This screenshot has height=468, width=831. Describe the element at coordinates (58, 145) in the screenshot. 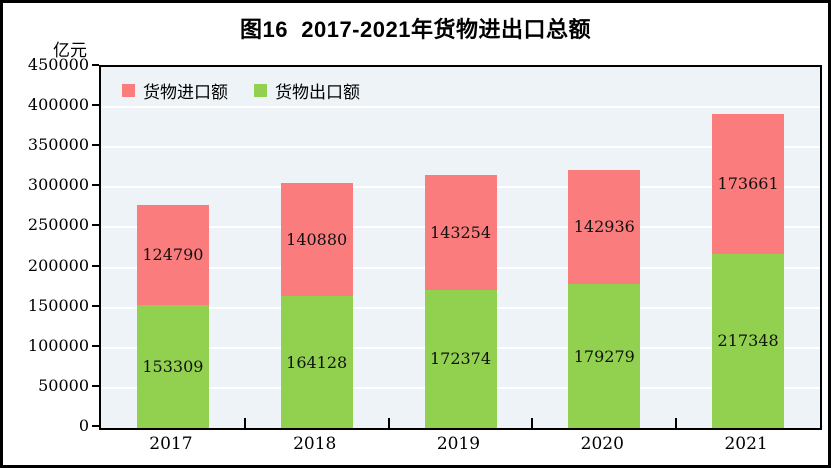

I see `y-tick-label: 350000` at that location.